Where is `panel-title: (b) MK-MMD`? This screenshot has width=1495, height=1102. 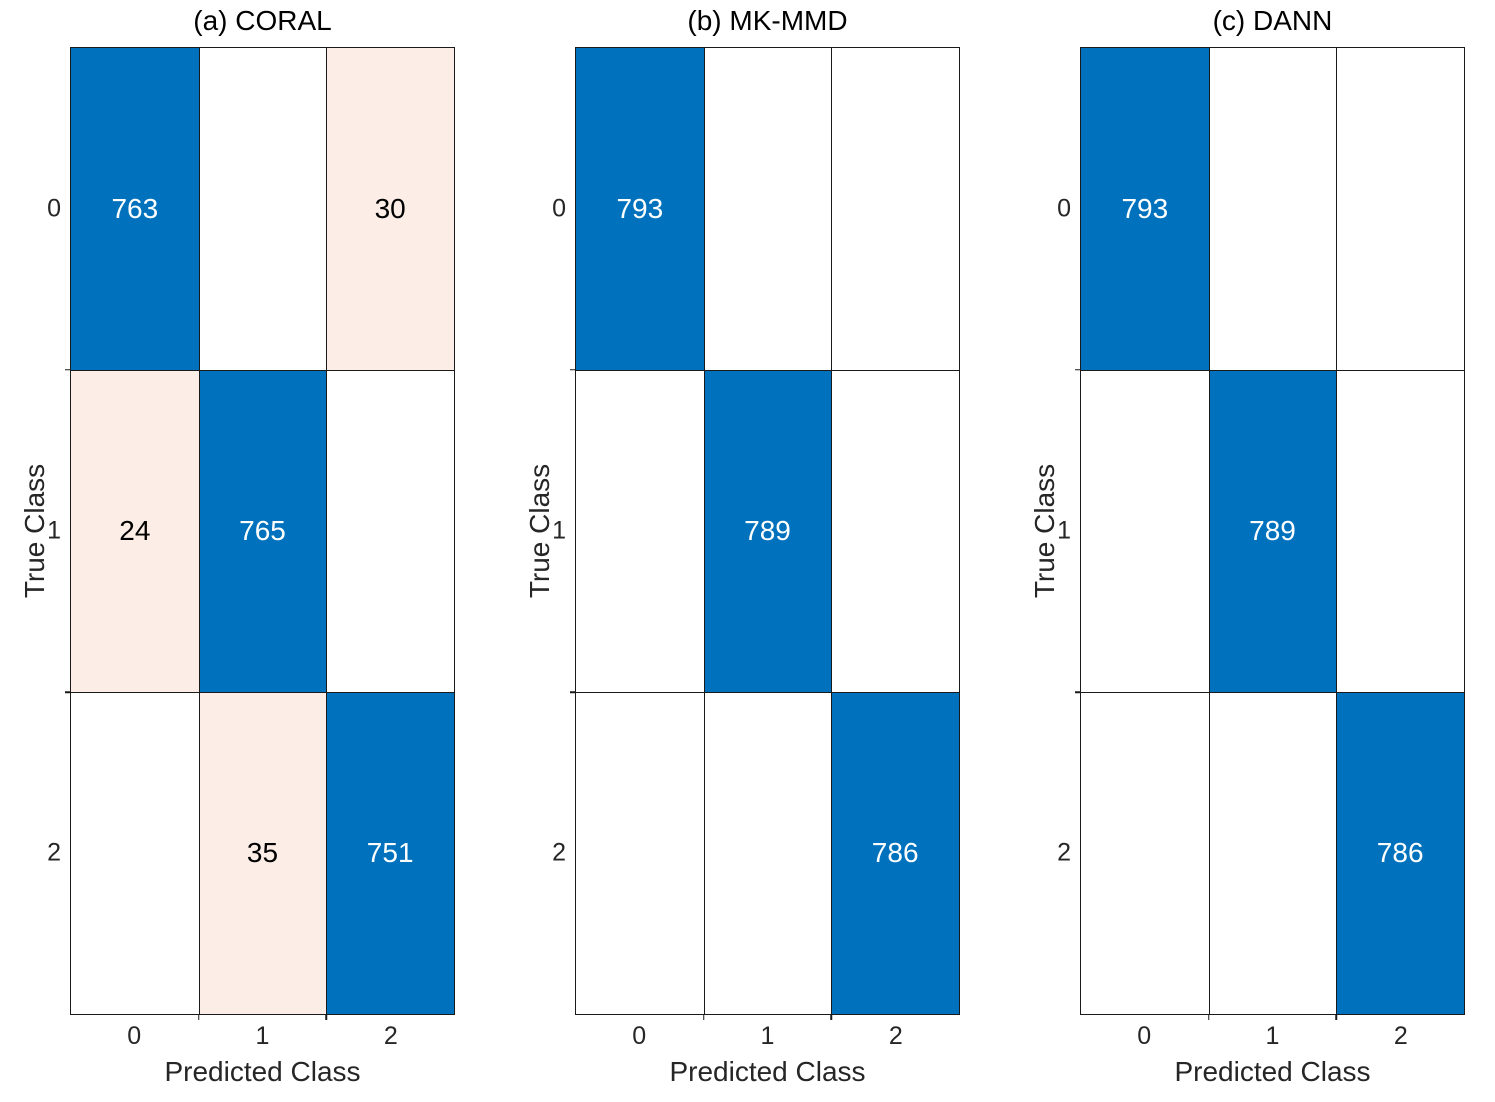 panel-title: (b) MK-MMD is located at coordinates (767, 20).